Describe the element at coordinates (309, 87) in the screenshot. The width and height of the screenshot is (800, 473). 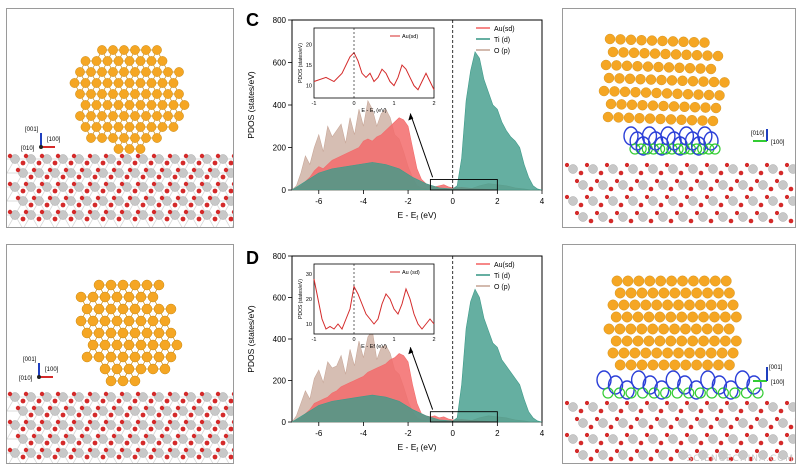
I see `inset-y-tick-label: 10` at that location.